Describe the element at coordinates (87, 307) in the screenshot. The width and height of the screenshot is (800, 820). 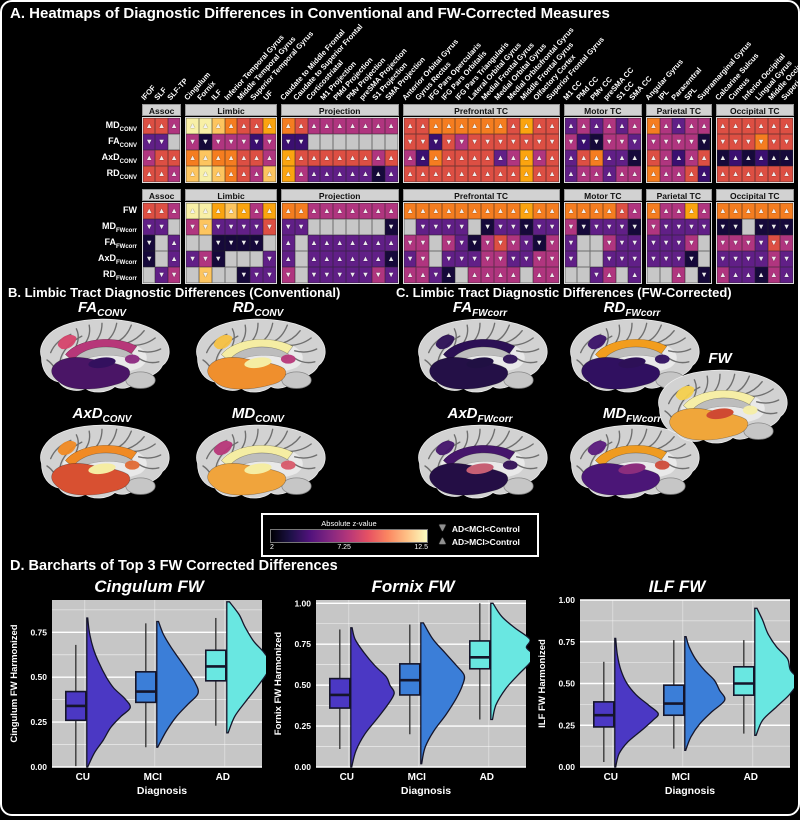
I see `measure-name: FA` at that location.